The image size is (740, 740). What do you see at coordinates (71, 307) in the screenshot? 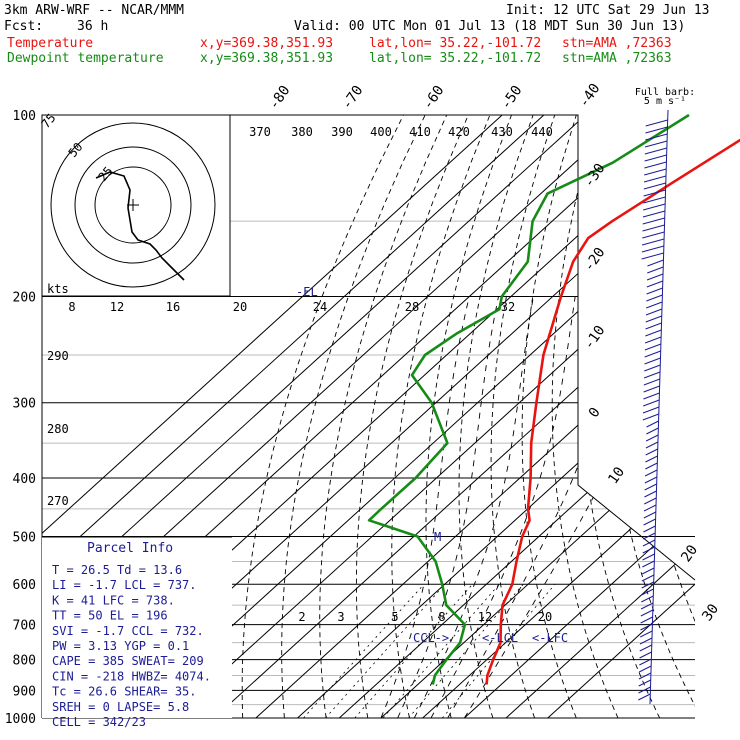
I see `hodograph-tick-label: 8` at bounding box center [71, 307].